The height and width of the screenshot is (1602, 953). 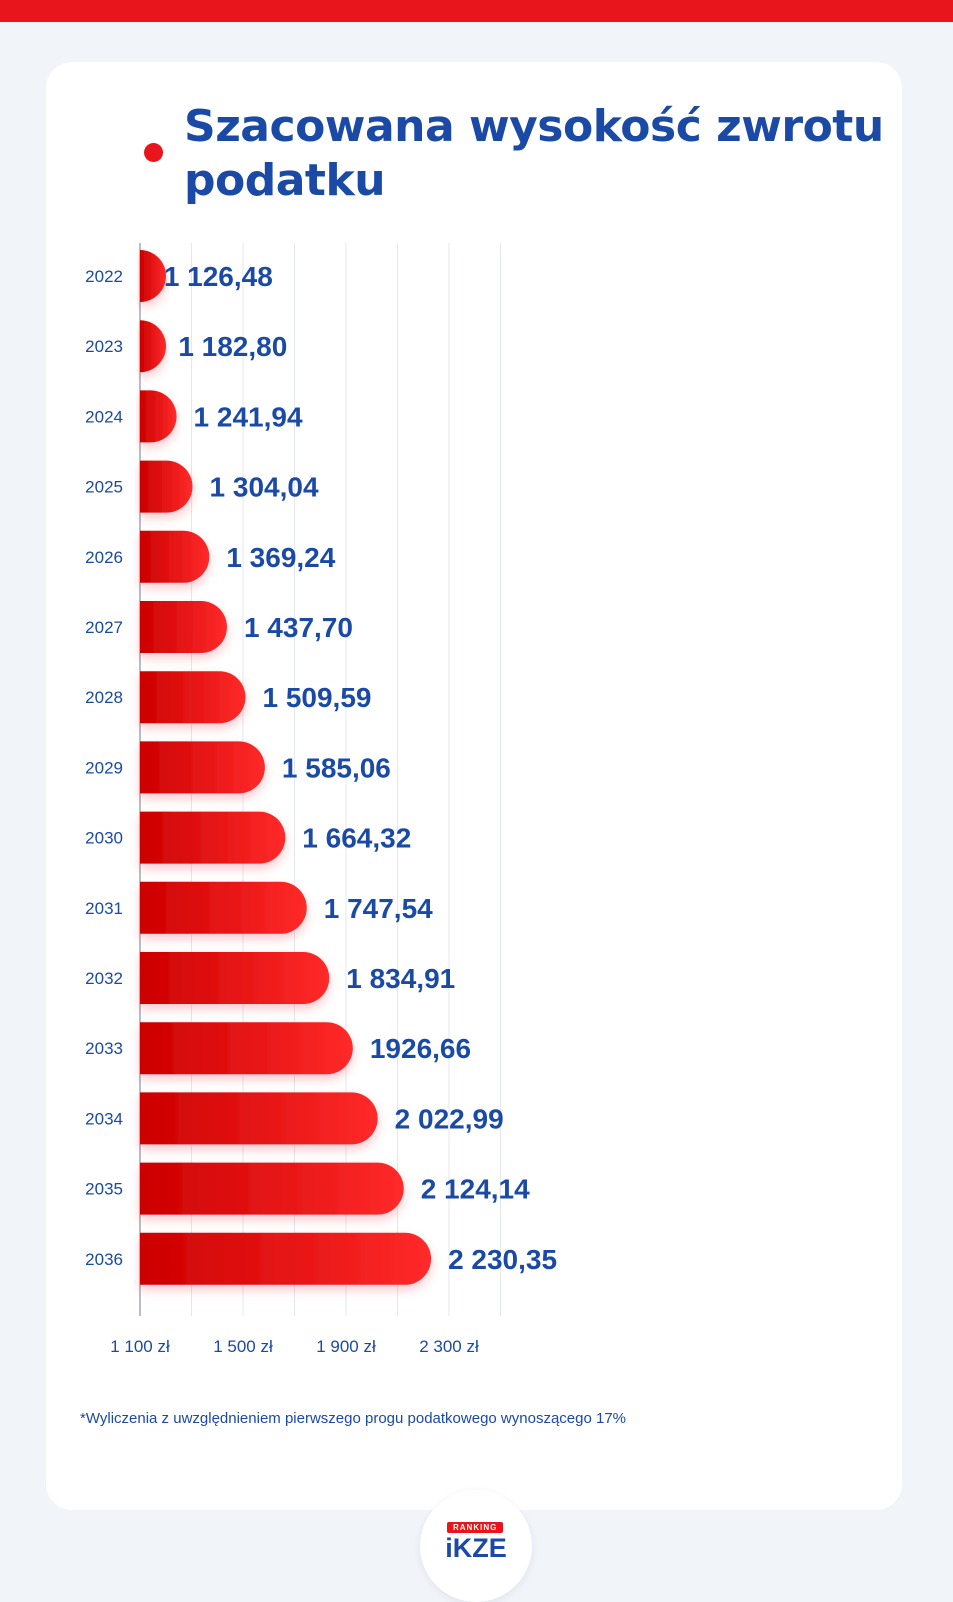 What do you see at coordinates (248, 416) in the screenshot?
I see `value-label: 1 241,94` at bounding box center [248, 416].